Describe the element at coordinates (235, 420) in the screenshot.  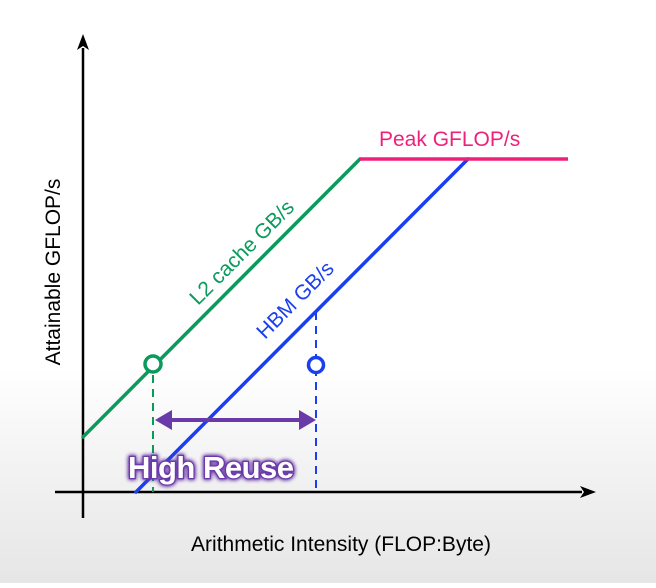
I see `reuse-double-arrow` at that location.